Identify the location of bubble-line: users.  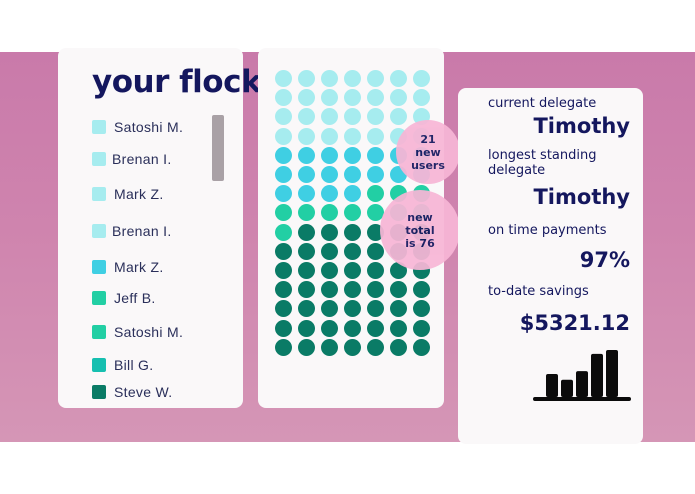
(428, 165).